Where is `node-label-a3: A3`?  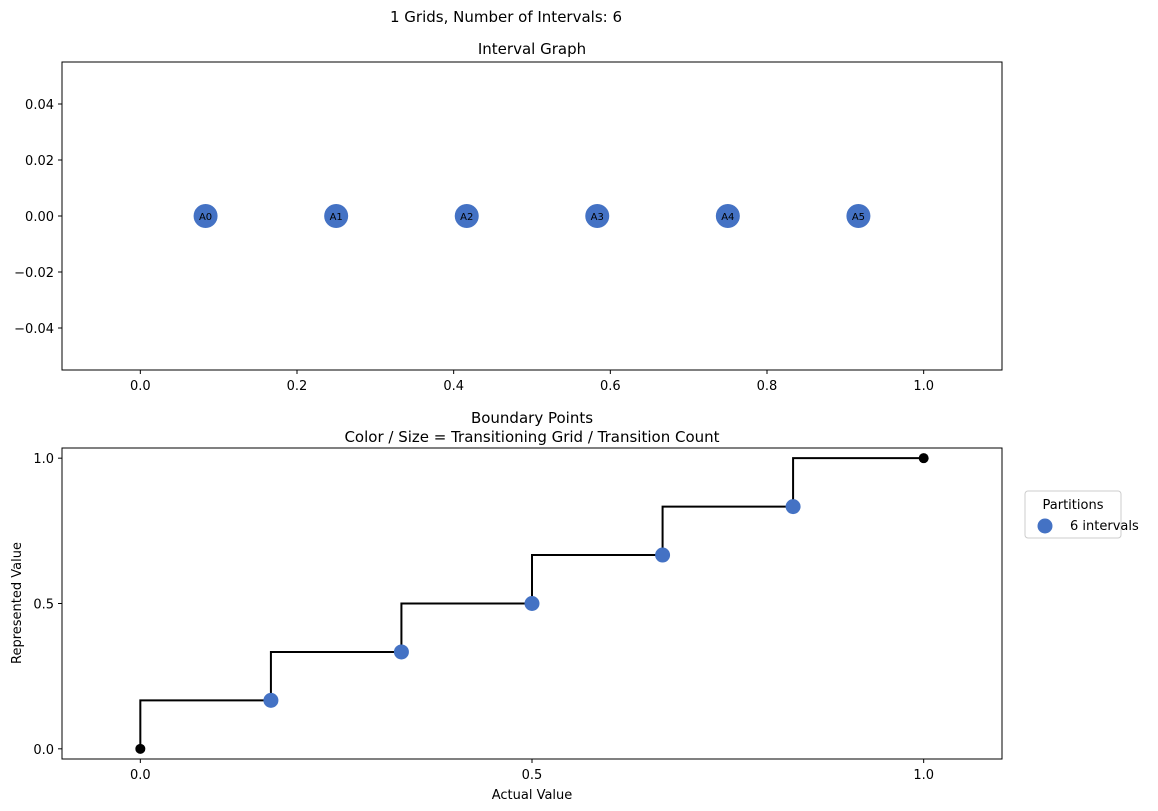 node-label-a3: A3 is located at coordinates (597, 217).